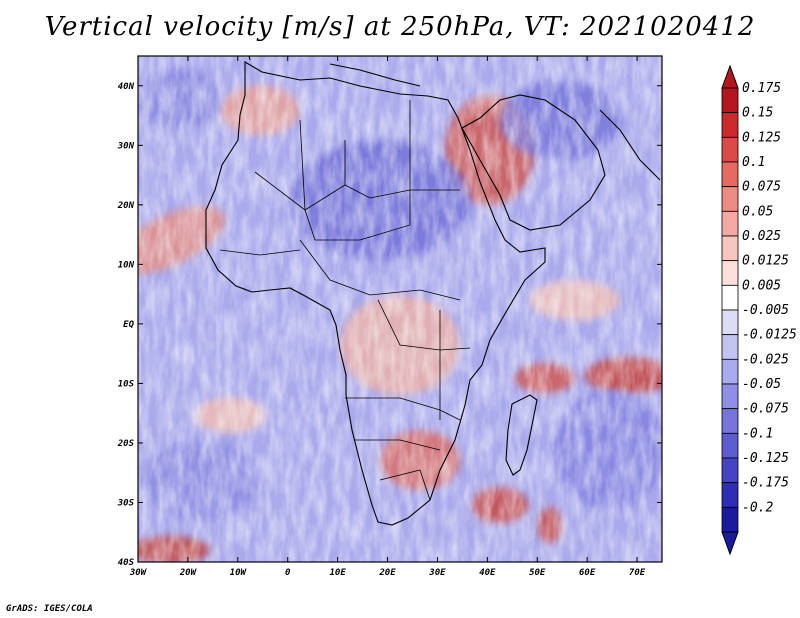  What do you see at coordinates (128, 325) in the screenshot?
I see `lat-tick-label: EQ` at bounding box center [128, 325].